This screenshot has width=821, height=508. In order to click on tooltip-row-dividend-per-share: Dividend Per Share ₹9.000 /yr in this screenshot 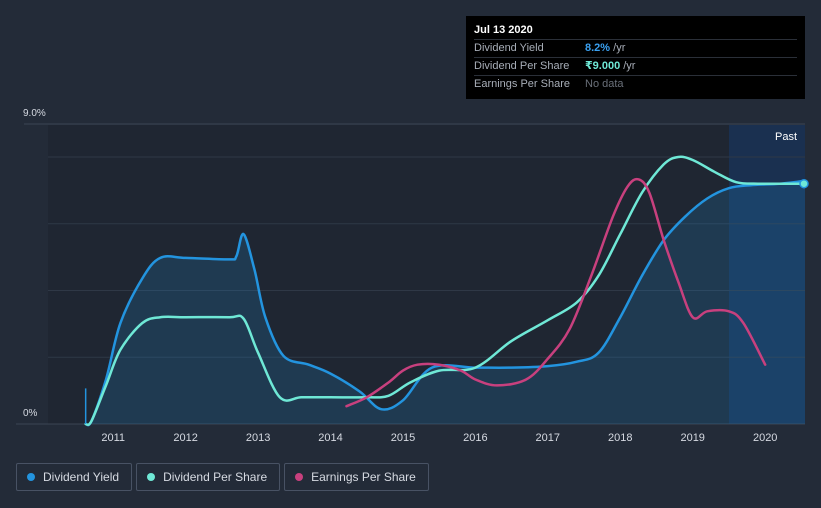, I will do `click(635, 66)`.